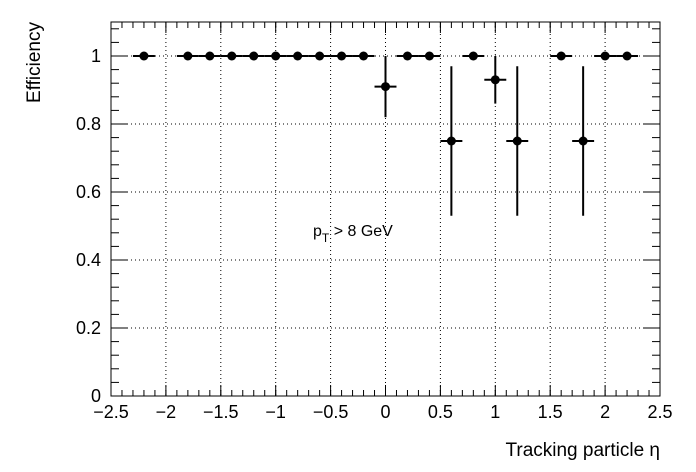  Describe the element at coordinates (96, 56) in the screenshot. I see `y-tick-label: 1` at that location.